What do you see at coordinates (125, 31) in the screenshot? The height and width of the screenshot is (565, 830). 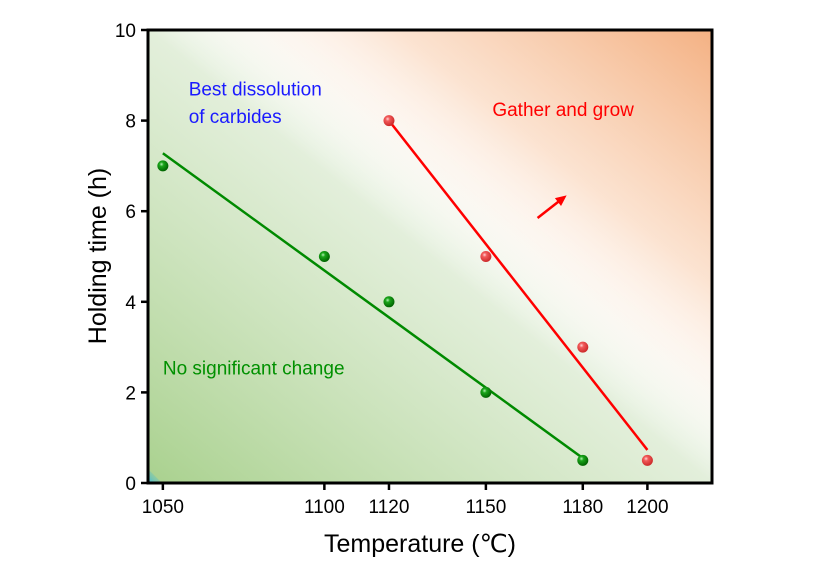 I see `y-tick-label: 10` at bounding box center [125, 31].